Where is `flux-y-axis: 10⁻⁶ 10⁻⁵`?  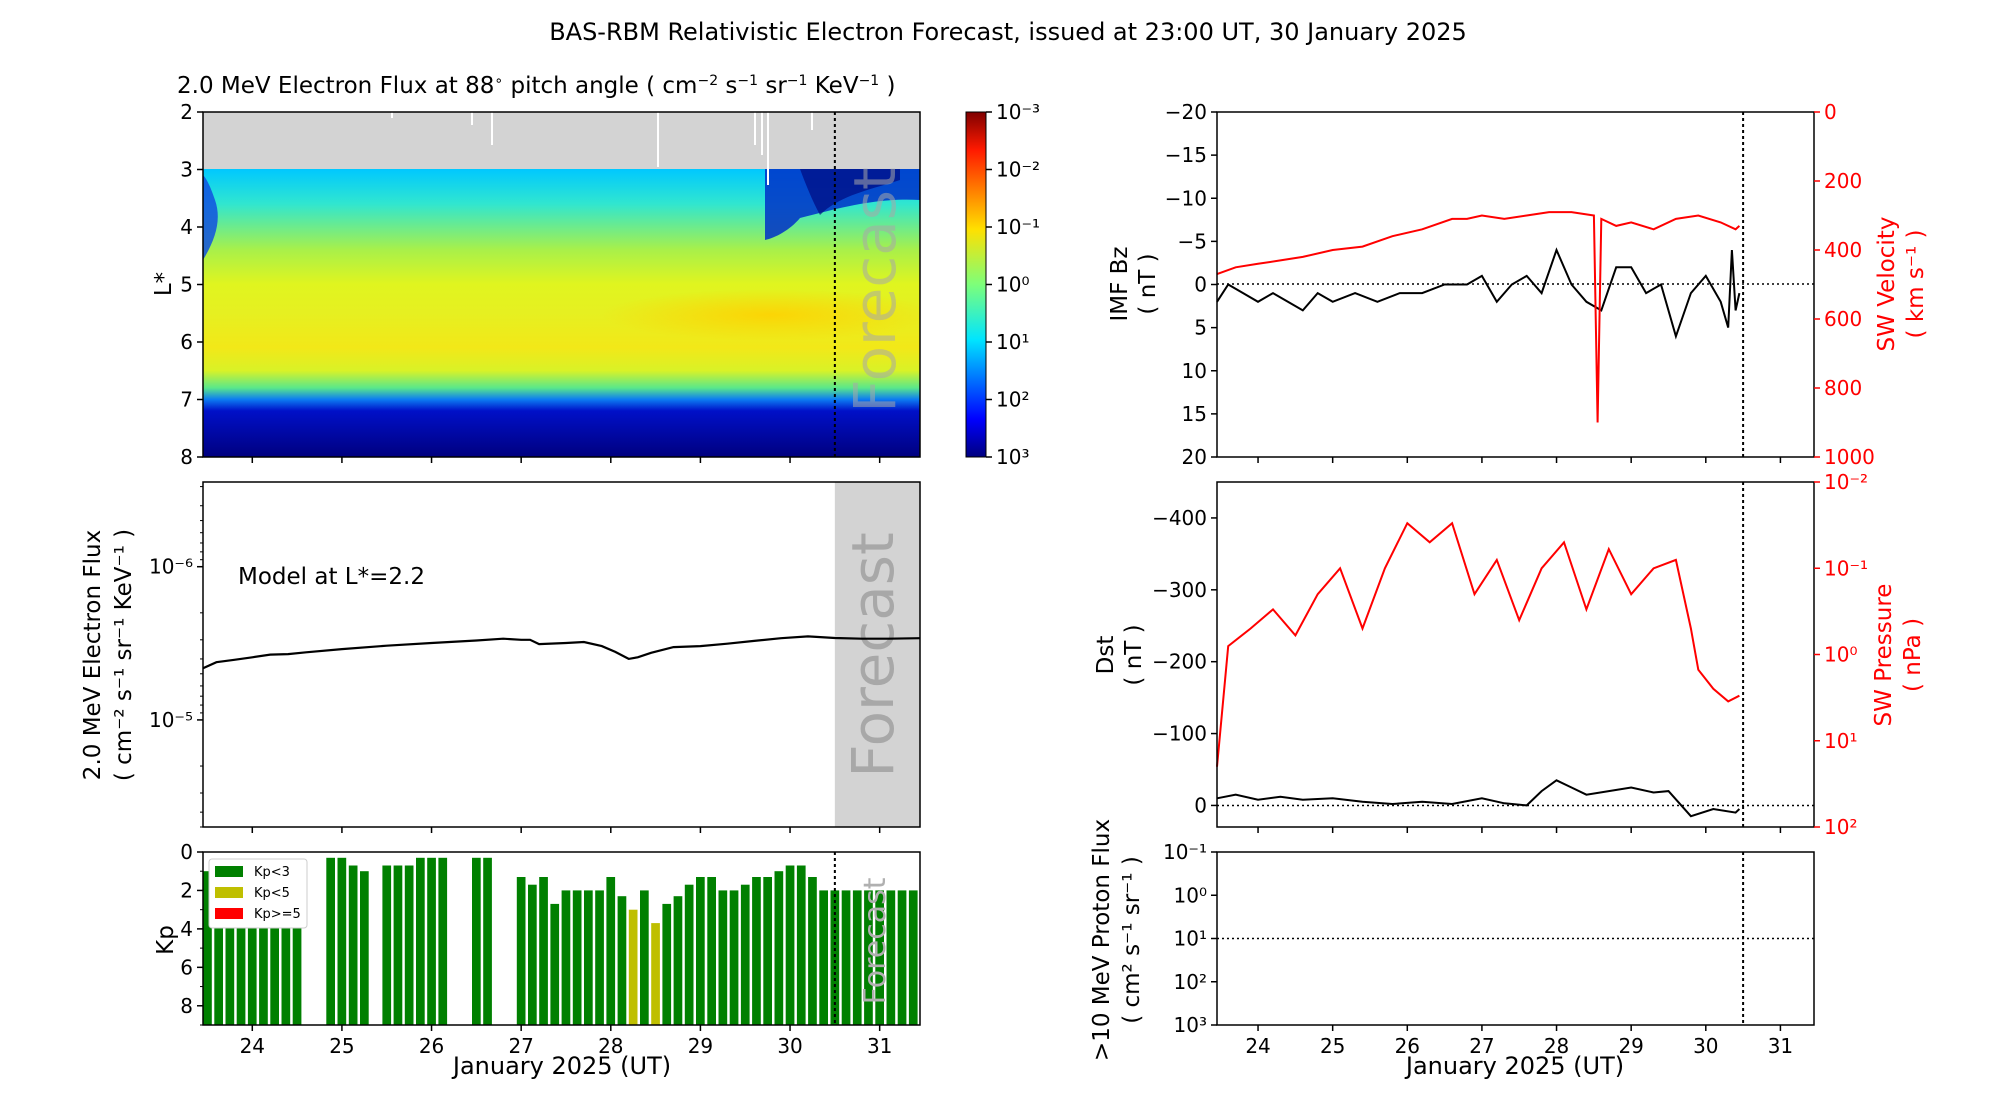
flux-y-axis: 10⁻⁶ 10⁻⁵ is located at coordinates (176, 657).